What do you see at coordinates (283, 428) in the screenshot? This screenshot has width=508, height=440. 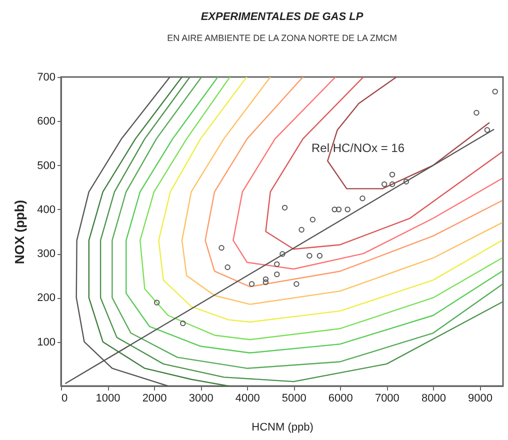 I see `x-axis-title: HCNM (ppb)` at bounding box center [283, 428].